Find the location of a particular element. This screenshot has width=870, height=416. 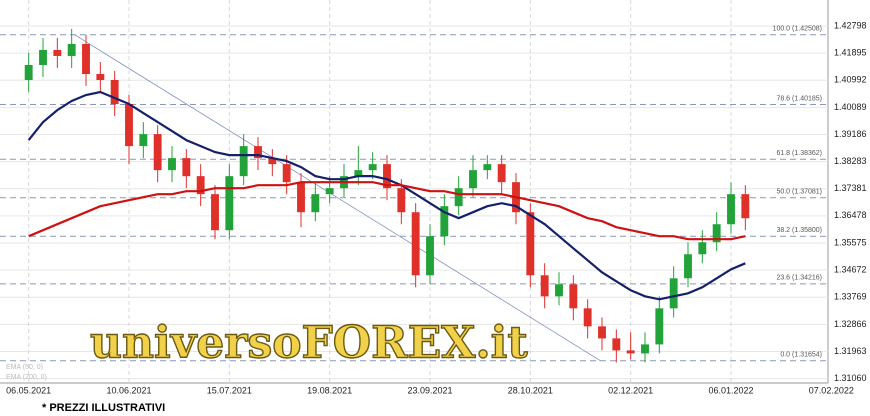

fib-label: 38.2 (1.35800) is located at coordinates (799, 230).